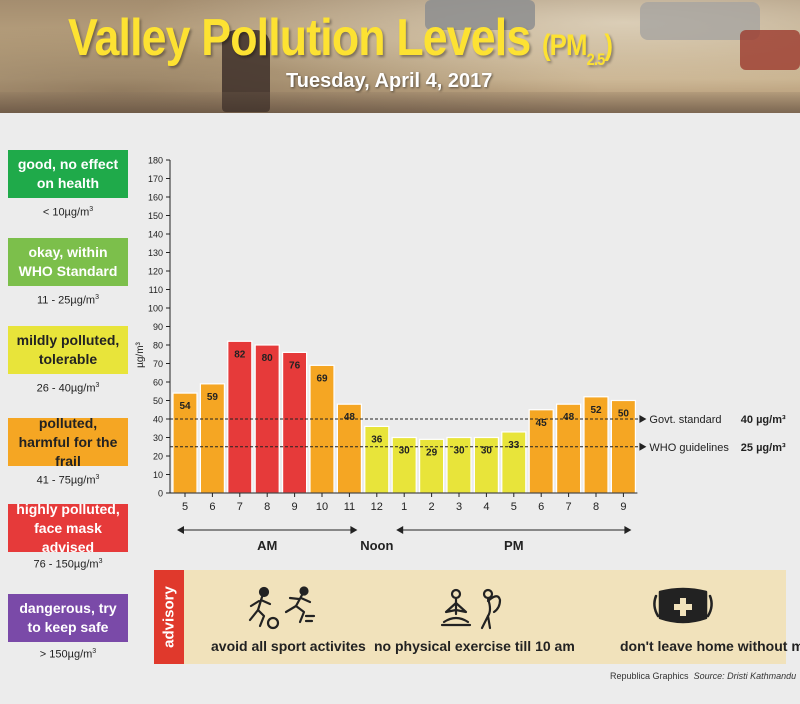 The height and width of the screenshot is (704, 800). What do you see at coordinates (155, 272) in the screenshot?
I see `y-tick-label: 120` at bounding box center [155, 272].